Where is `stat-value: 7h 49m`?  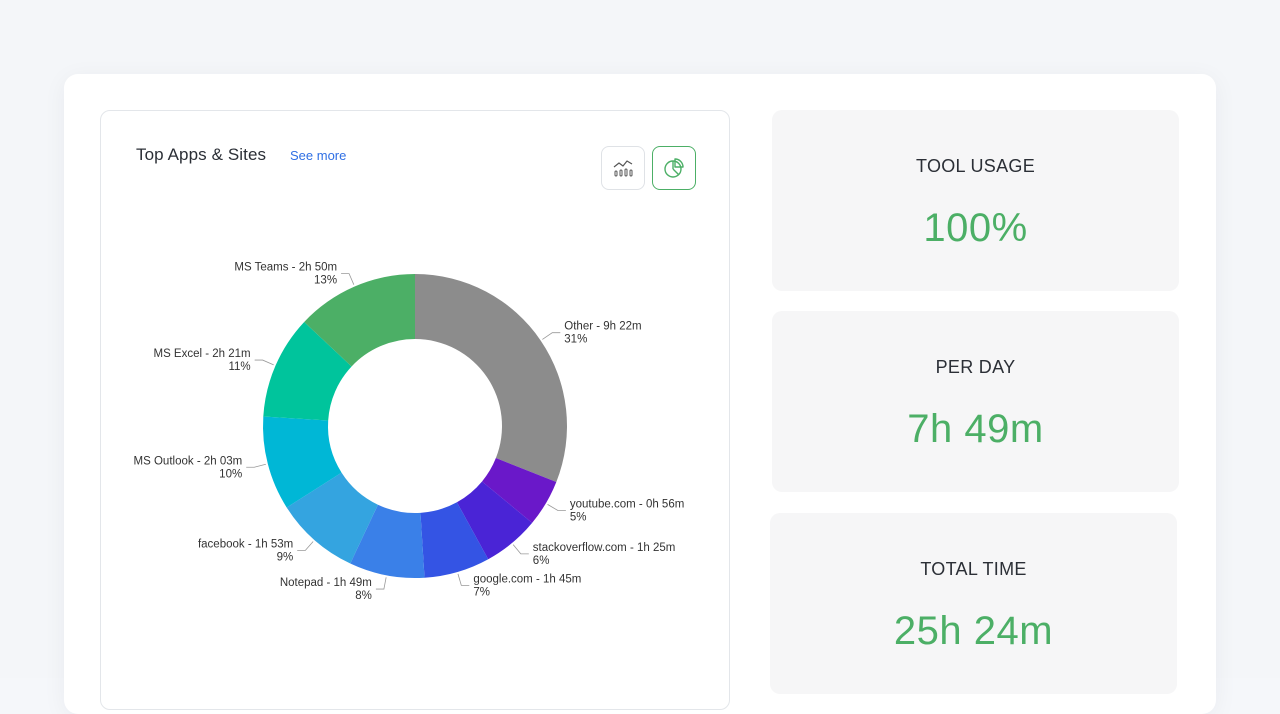 stat-value: 7h 49m is located at coordinates (975, 429).